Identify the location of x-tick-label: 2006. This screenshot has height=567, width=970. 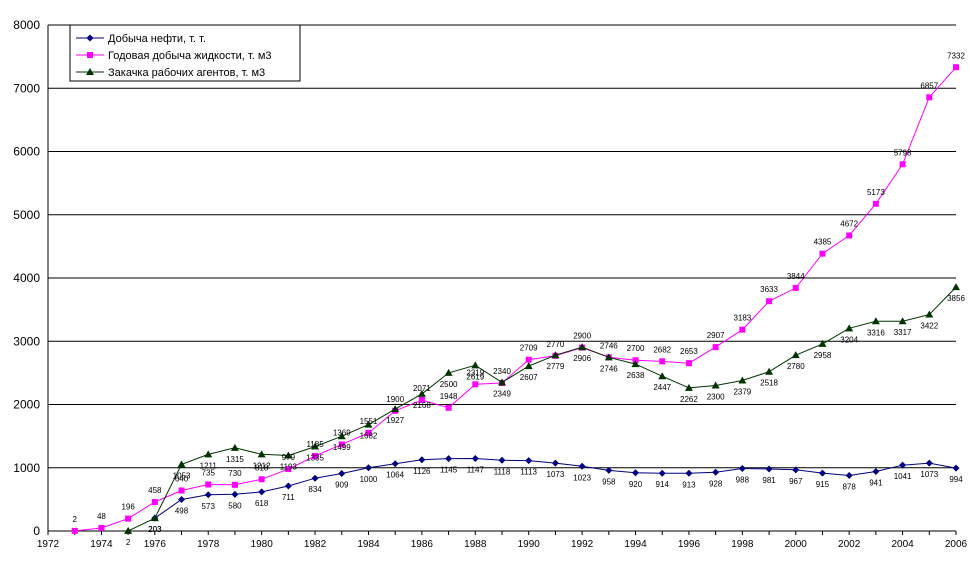
(956, 544).